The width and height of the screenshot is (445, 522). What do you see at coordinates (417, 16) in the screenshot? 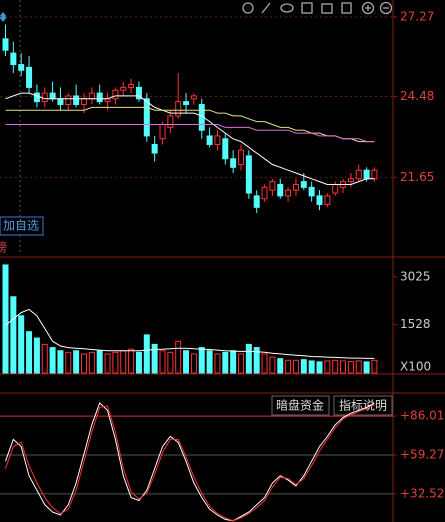
I see `y-tick-label: 27.27` at bounding box center [417, 16].